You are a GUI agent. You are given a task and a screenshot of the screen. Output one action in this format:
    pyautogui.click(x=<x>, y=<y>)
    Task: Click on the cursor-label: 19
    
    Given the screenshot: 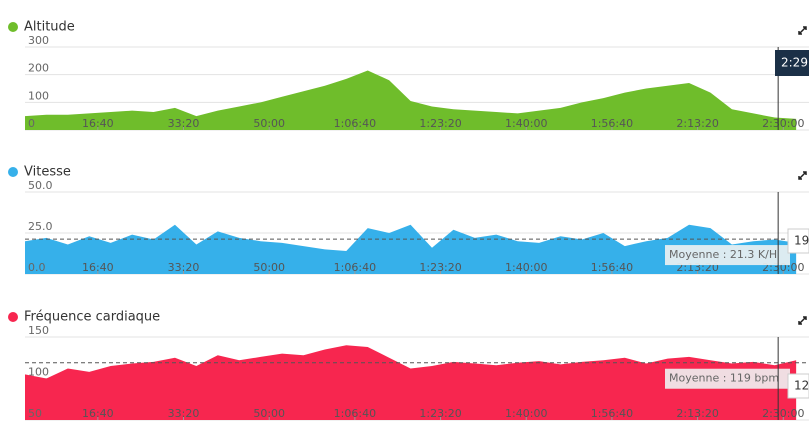 What is the action you would take?
    pyautogui.click(x=801, y=241)
    